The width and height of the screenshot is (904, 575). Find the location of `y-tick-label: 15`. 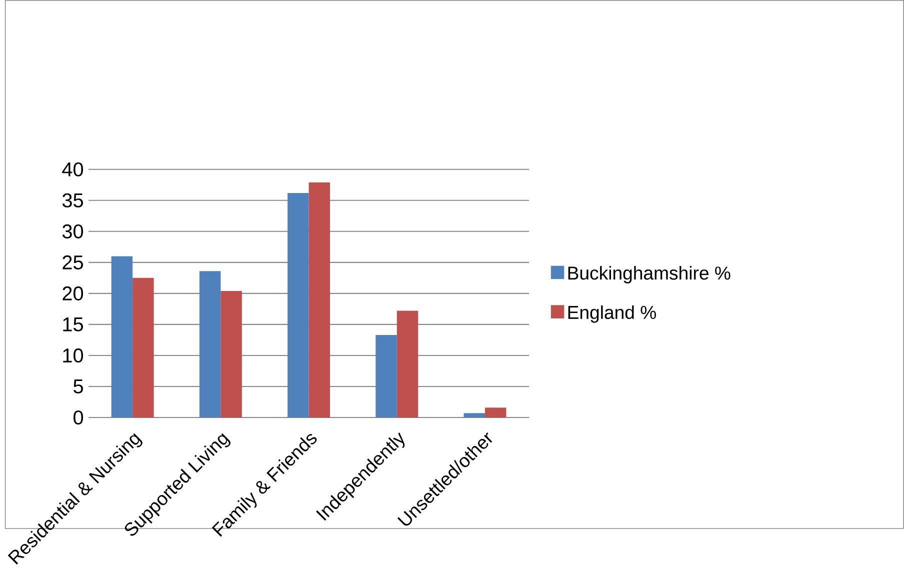

y-tick-label: 15 is located at coordinates (73, 325).